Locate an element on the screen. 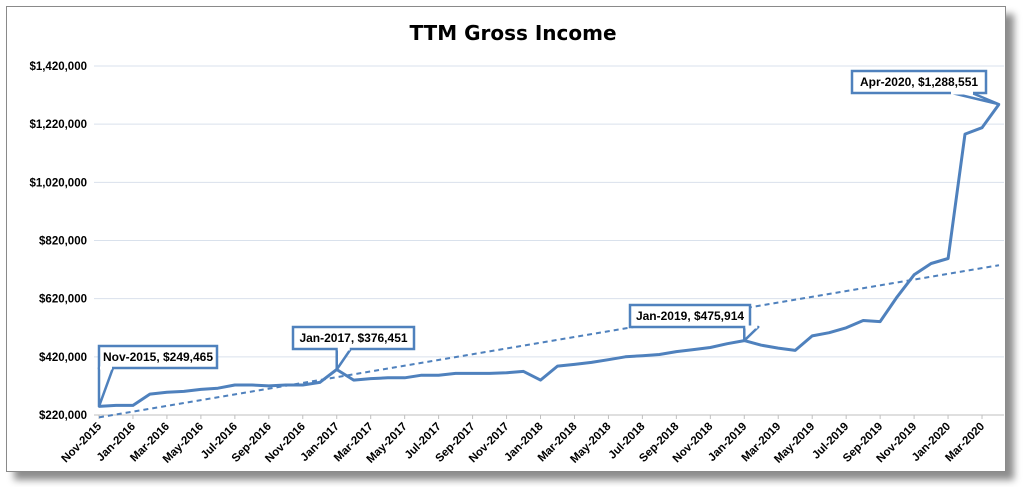 The width and height of the screenshot is (1024, 487). y-tick-label: $420,000 is located at coordinates (63, 358).